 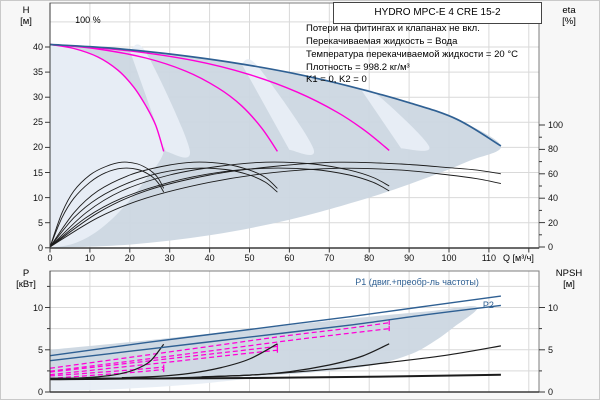 I want to click on tick-label: 35, so click(x=37, y=72).